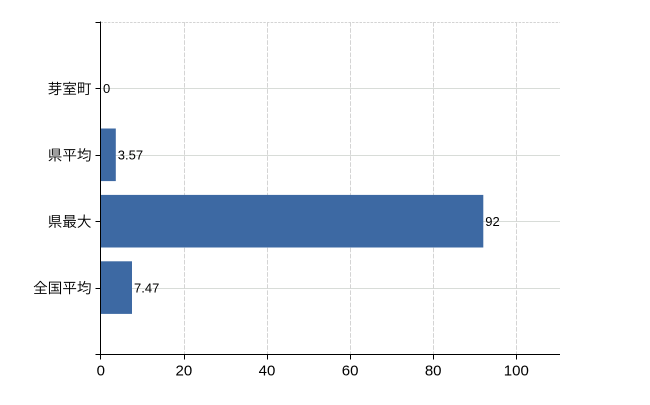 This screenshot has width=650, height=405. I want to click on svg-text: 20, so click(184, 370).